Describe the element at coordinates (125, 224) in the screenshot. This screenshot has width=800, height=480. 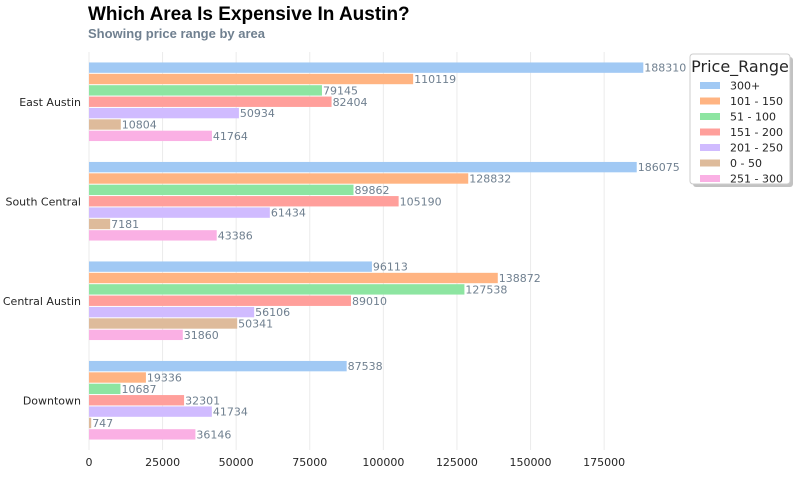
I see `data-label: 7181` at that location.